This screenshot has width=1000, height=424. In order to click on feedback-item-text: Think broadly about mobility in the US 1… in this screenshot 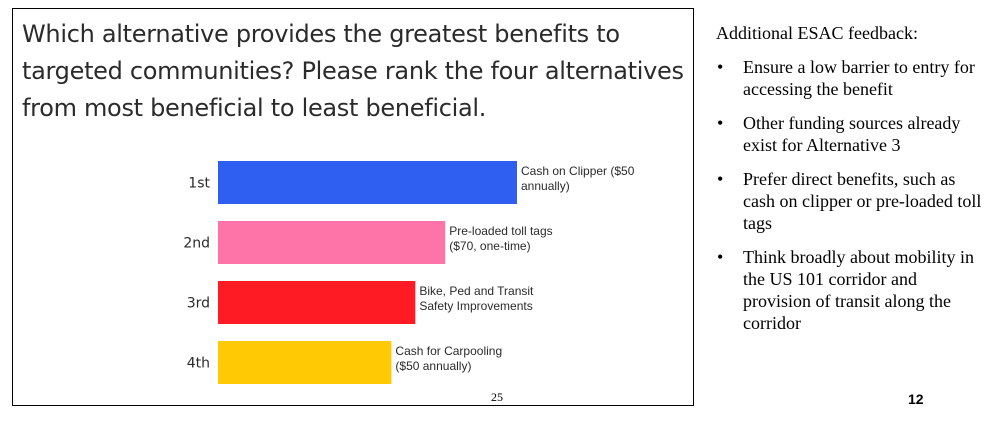, I will do `click(858, 290)`.